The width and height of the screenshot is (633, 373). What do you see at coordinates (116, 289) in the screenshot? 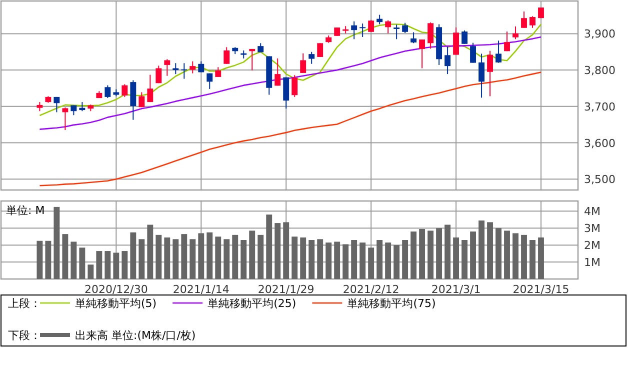
I see `x-tick-label: 2020/12/30` at bounding box center [116, 289].